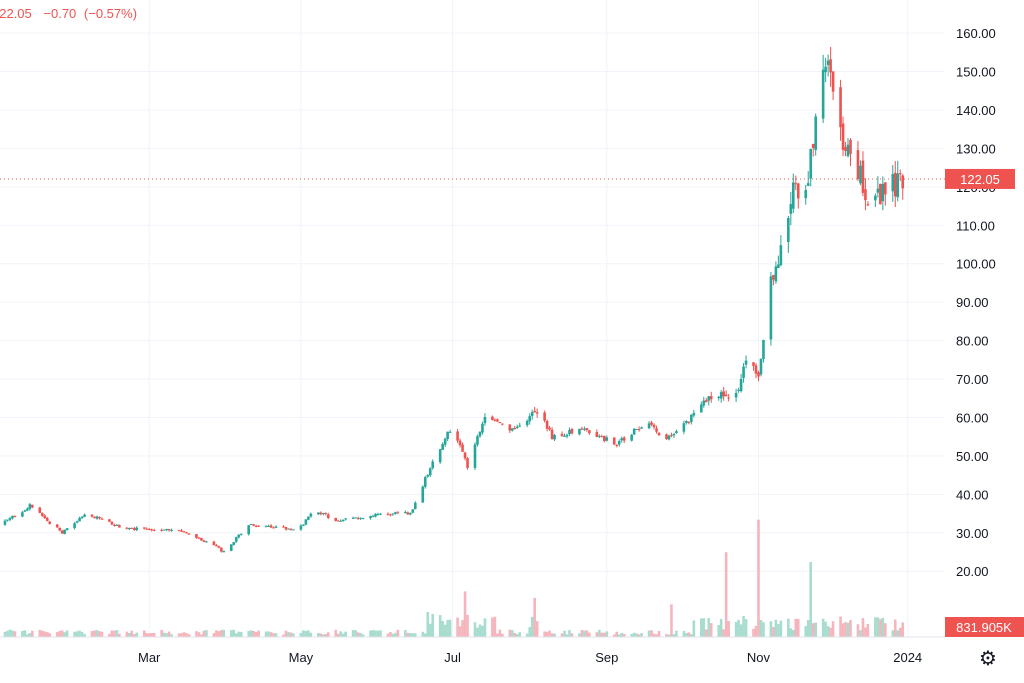  Describe the element at coordinates (301, 657) in the screenshot. I see `time-tick-label: May` at that location.